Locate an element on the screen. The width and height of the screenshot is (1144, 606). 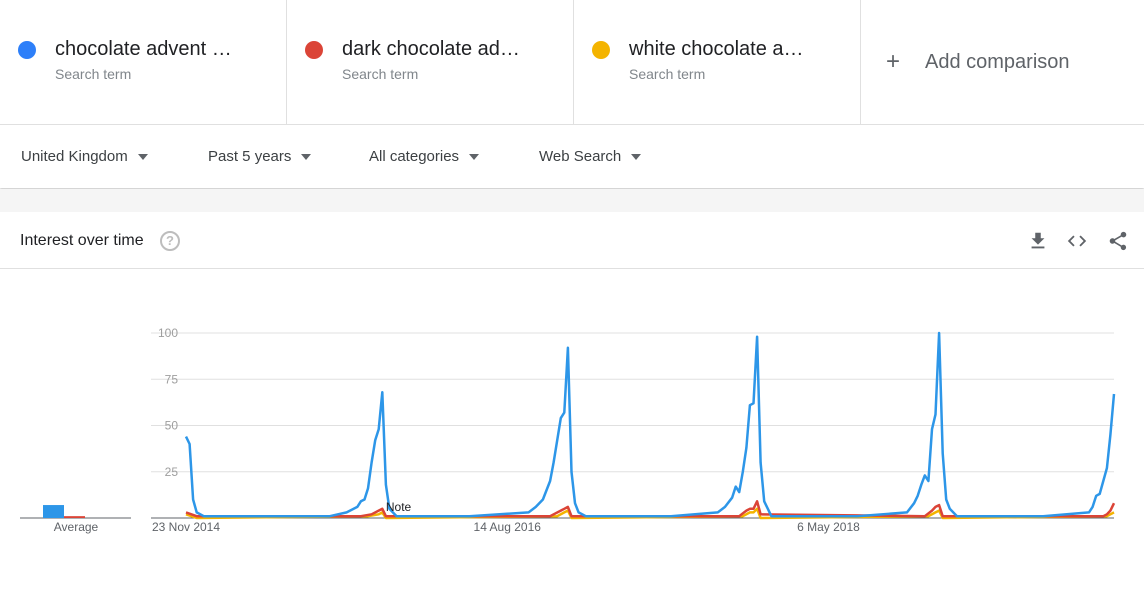
search-term-3: white chocolate a… Search term is located at coordinates (717, 62).